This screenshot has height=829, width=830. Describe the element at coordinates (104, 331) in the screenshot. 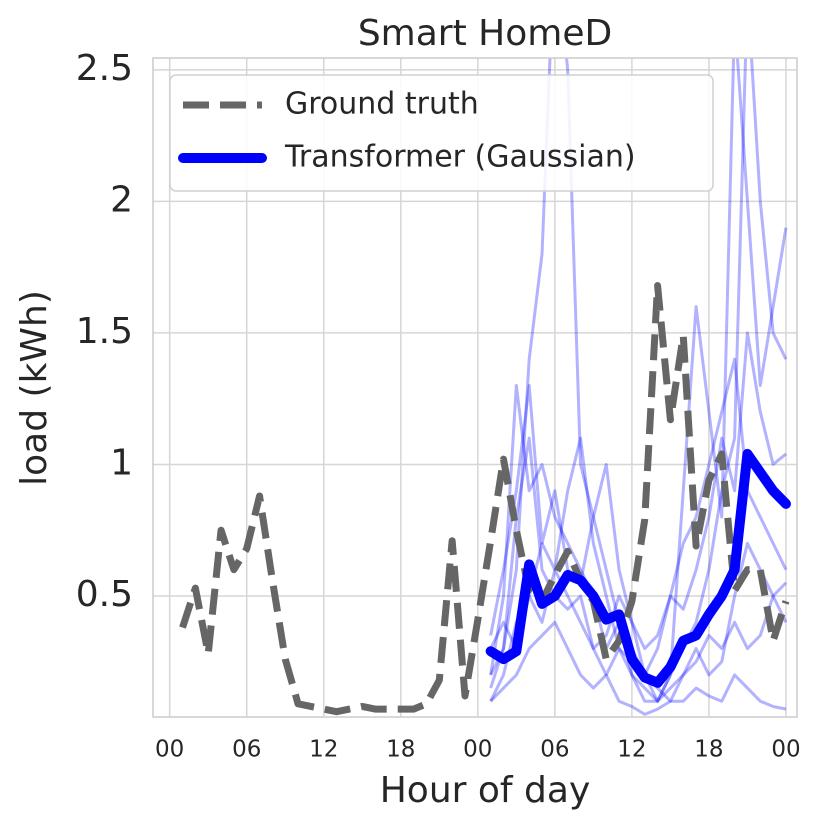

I see `y-tick-label: 1.5` at that location.